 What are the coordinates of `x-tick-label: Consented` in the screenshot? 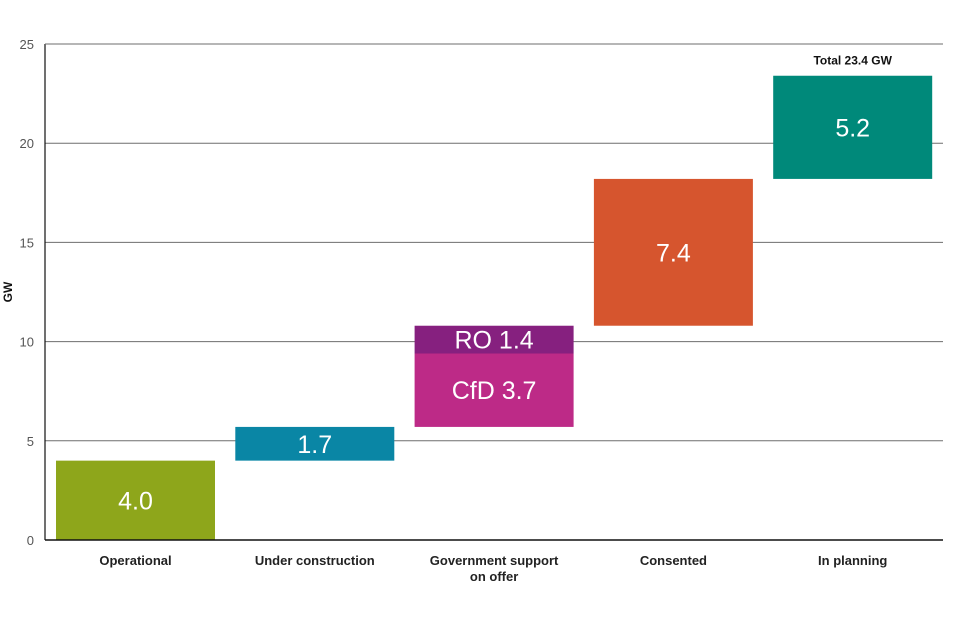 It's located at (673, 560).